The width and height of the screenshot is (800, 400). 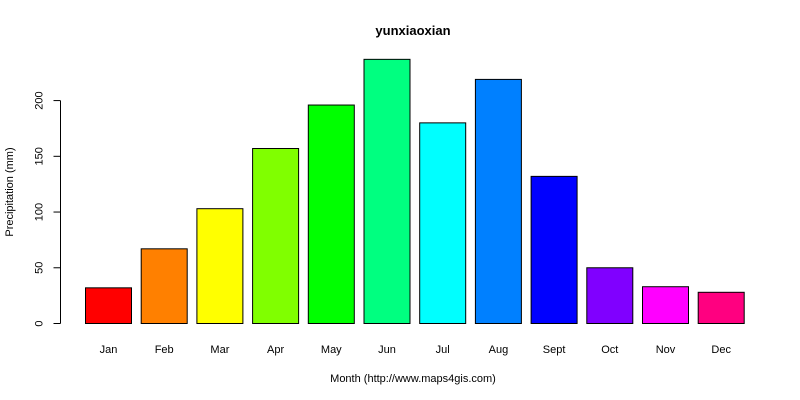 I want to click on y-axis-label: Precipitation (mm), so click(x=10, y=191).